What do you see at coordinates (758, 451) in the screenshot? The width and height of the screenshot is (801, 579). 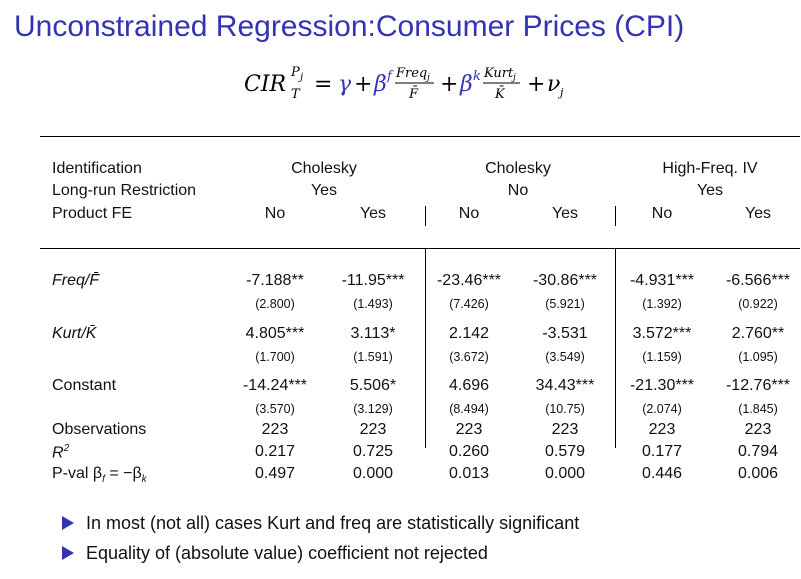 I see `r2-6: 0.794` at bounding box center [758, 451].